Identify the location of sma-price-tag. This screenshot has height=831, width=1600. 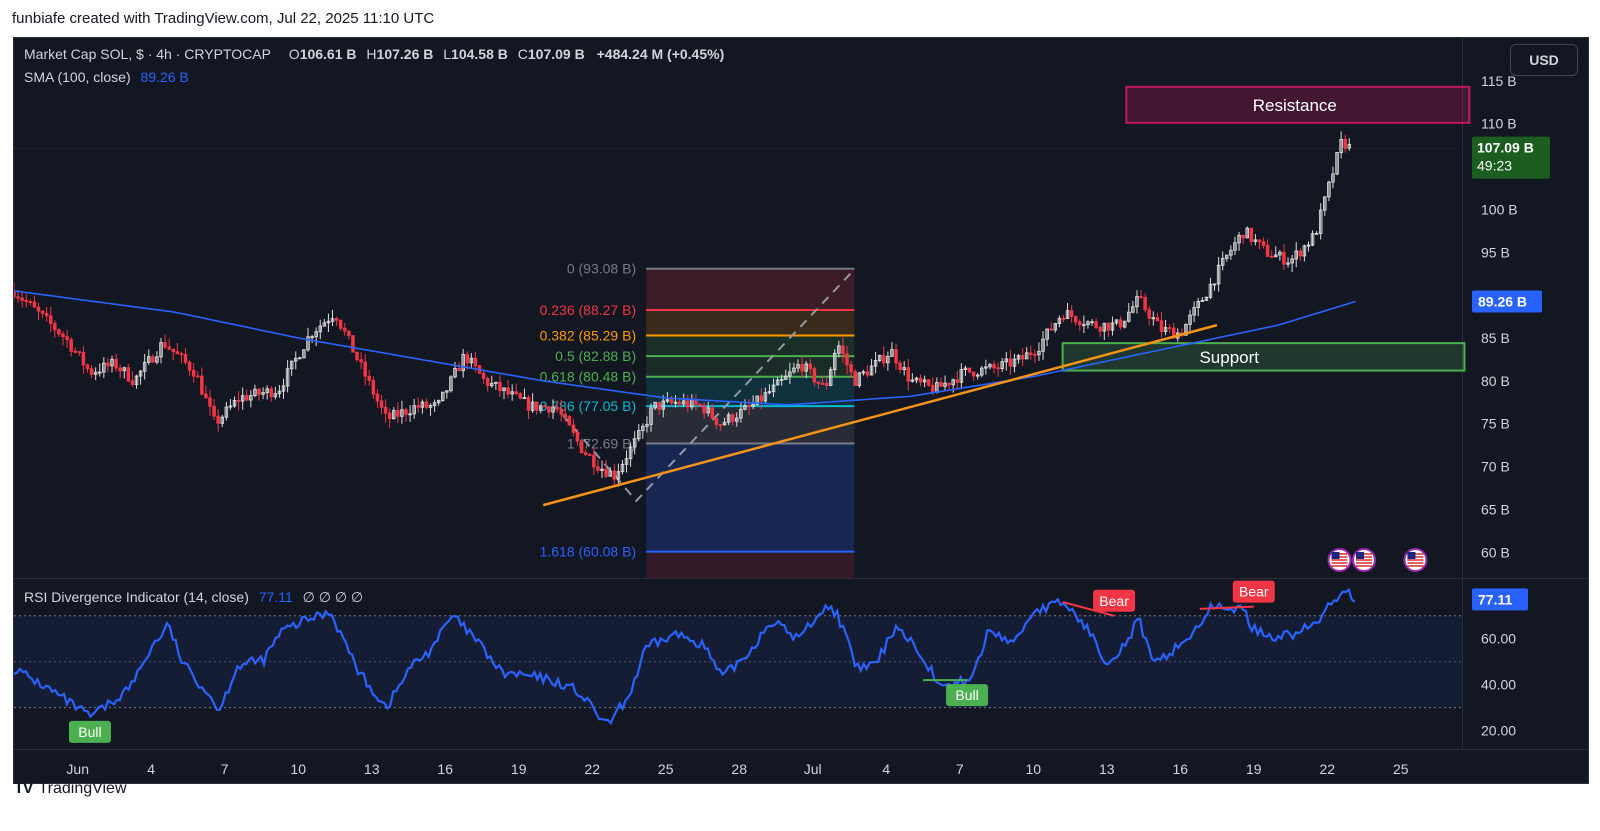
(1507, 301).